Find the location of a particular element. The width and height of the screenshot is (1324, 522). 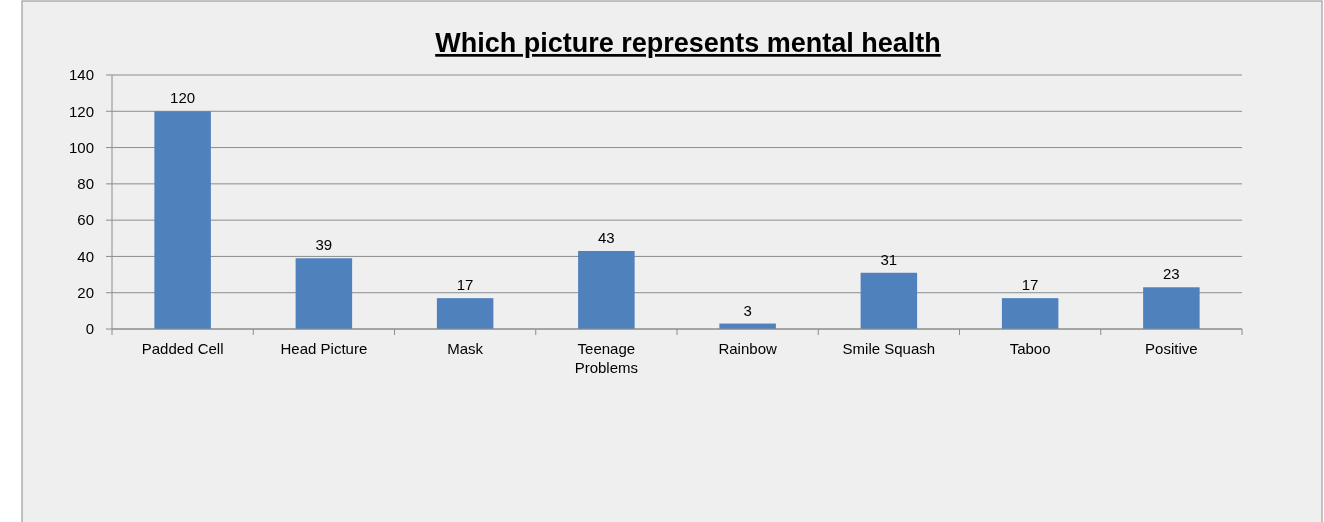

y-tick-label: 100 is located at coordinates (81, 147).